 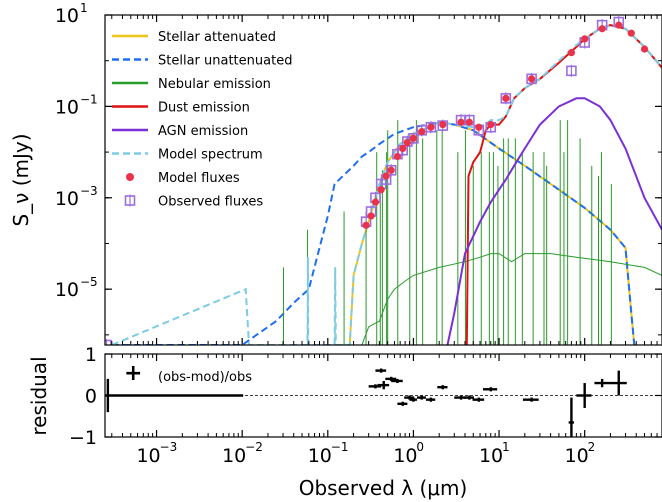 I want to click on residual-y-tick-label: −1, so click(x=83, y=438).